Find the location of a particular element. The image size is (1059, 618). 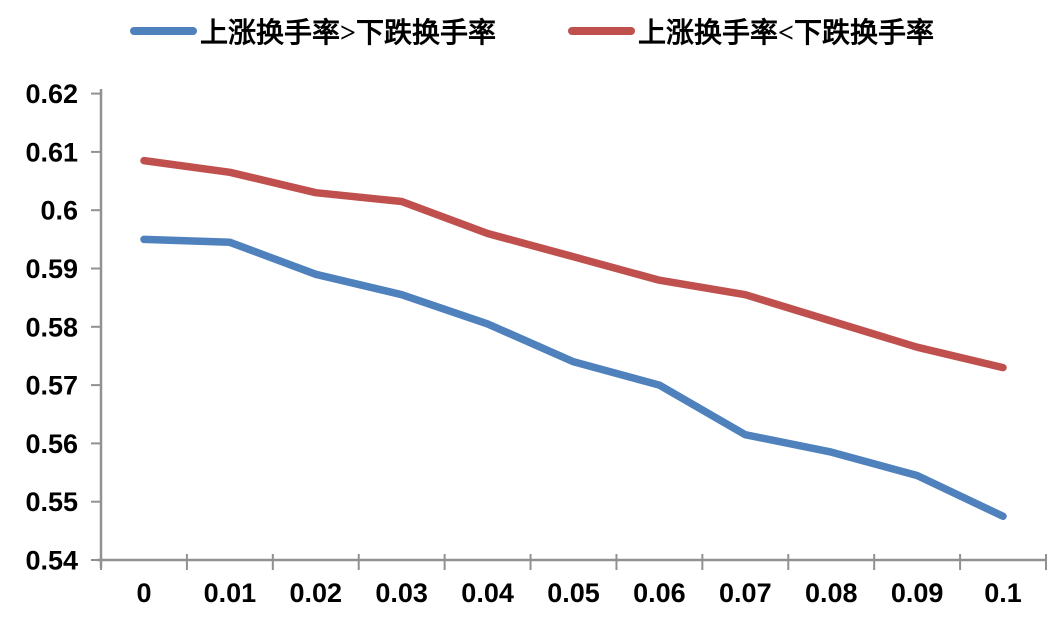

legend-label-rising-lt-falling: 上涨换手率<下跌换手率 is located at coordinates (786, 33).